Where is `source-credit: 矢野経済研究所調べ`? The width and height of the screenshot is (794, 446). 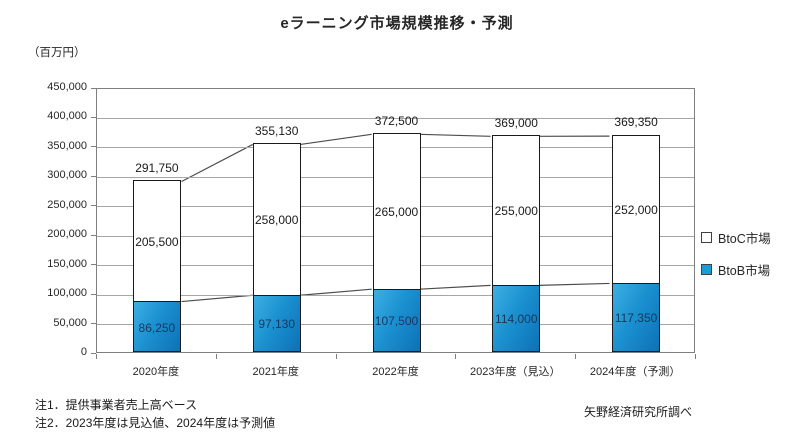 source-credit: 矢野経済研究所調べ is located at coordinates (637, 412).